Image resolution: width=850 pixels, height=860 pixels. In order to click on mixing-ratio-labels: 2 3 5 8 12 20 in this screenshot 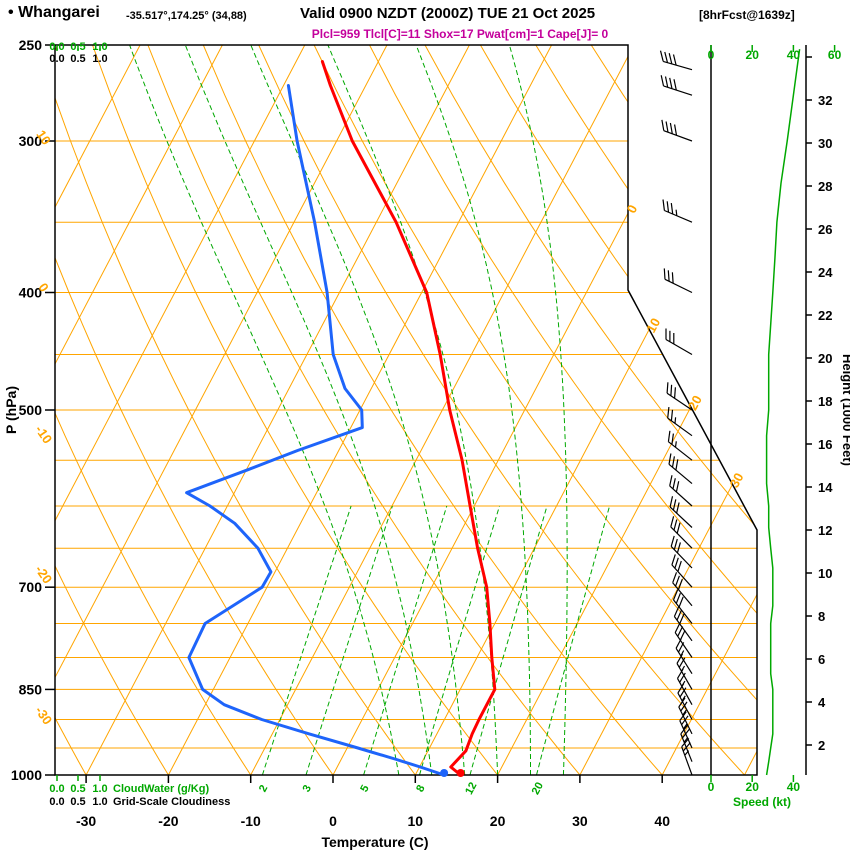, I will do `click(401, 788)`.